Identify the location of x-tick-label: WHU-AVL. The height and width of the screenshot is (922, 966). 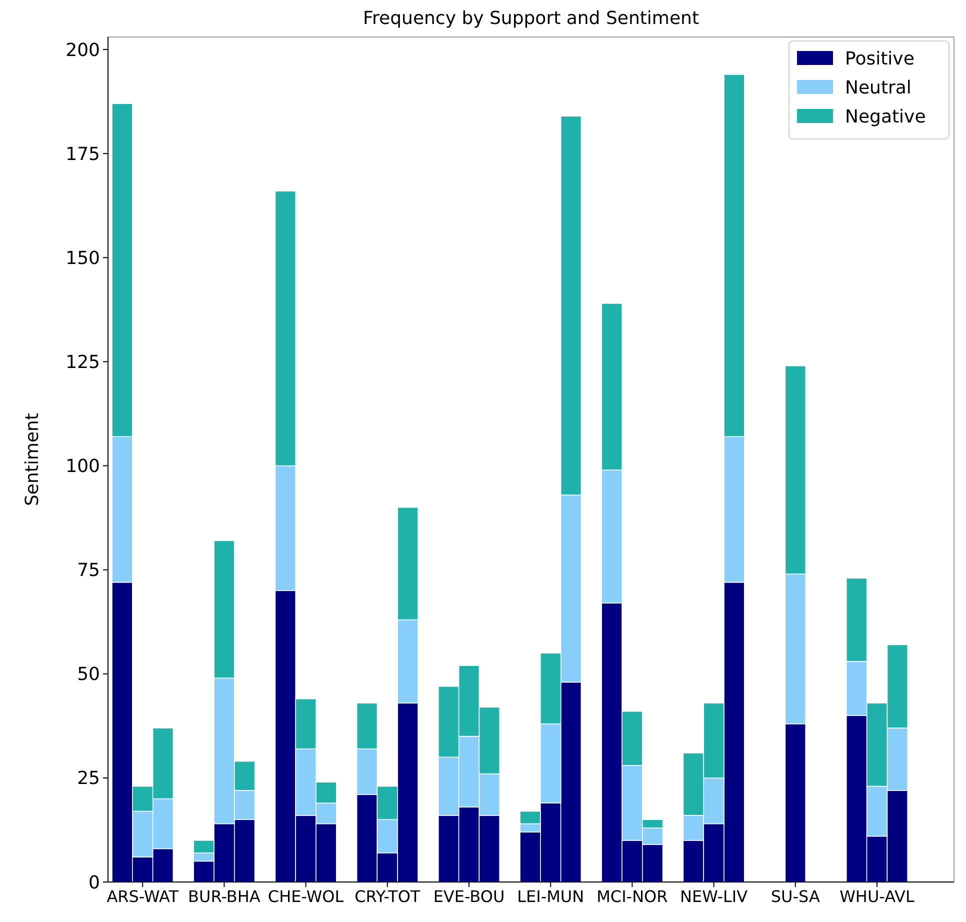
(877, 896).